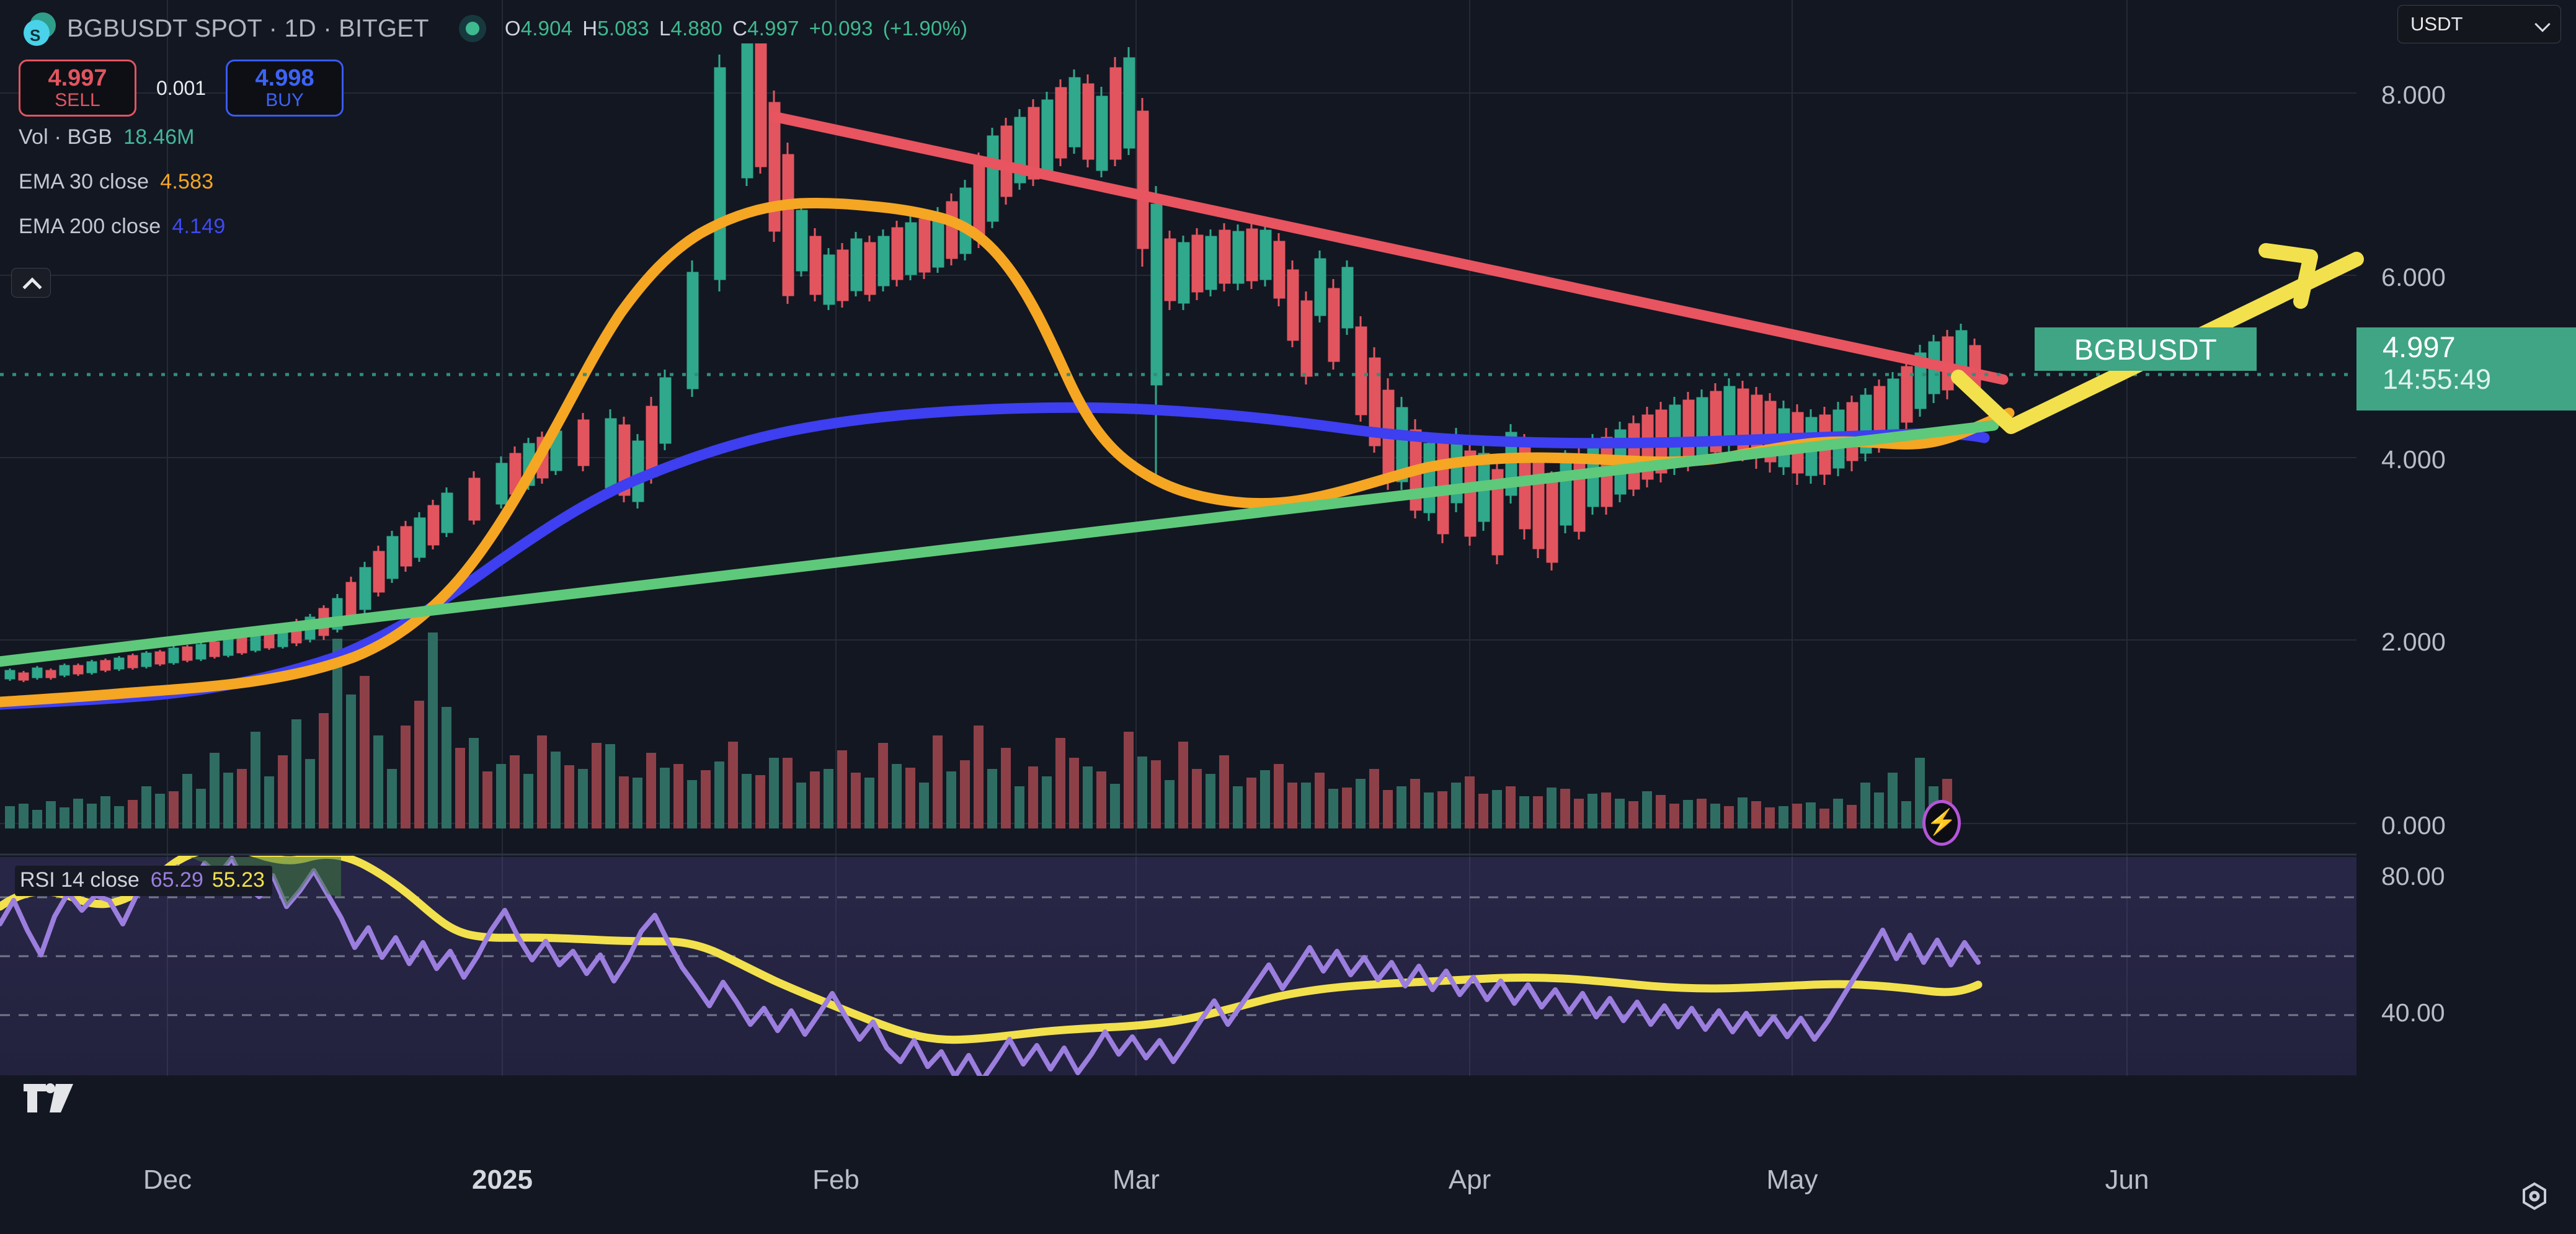  What do you see at coordinates (176, 880) in the screenshot?
I see `legend-rsi-value: 65.29` at bounding box center [176, 880].